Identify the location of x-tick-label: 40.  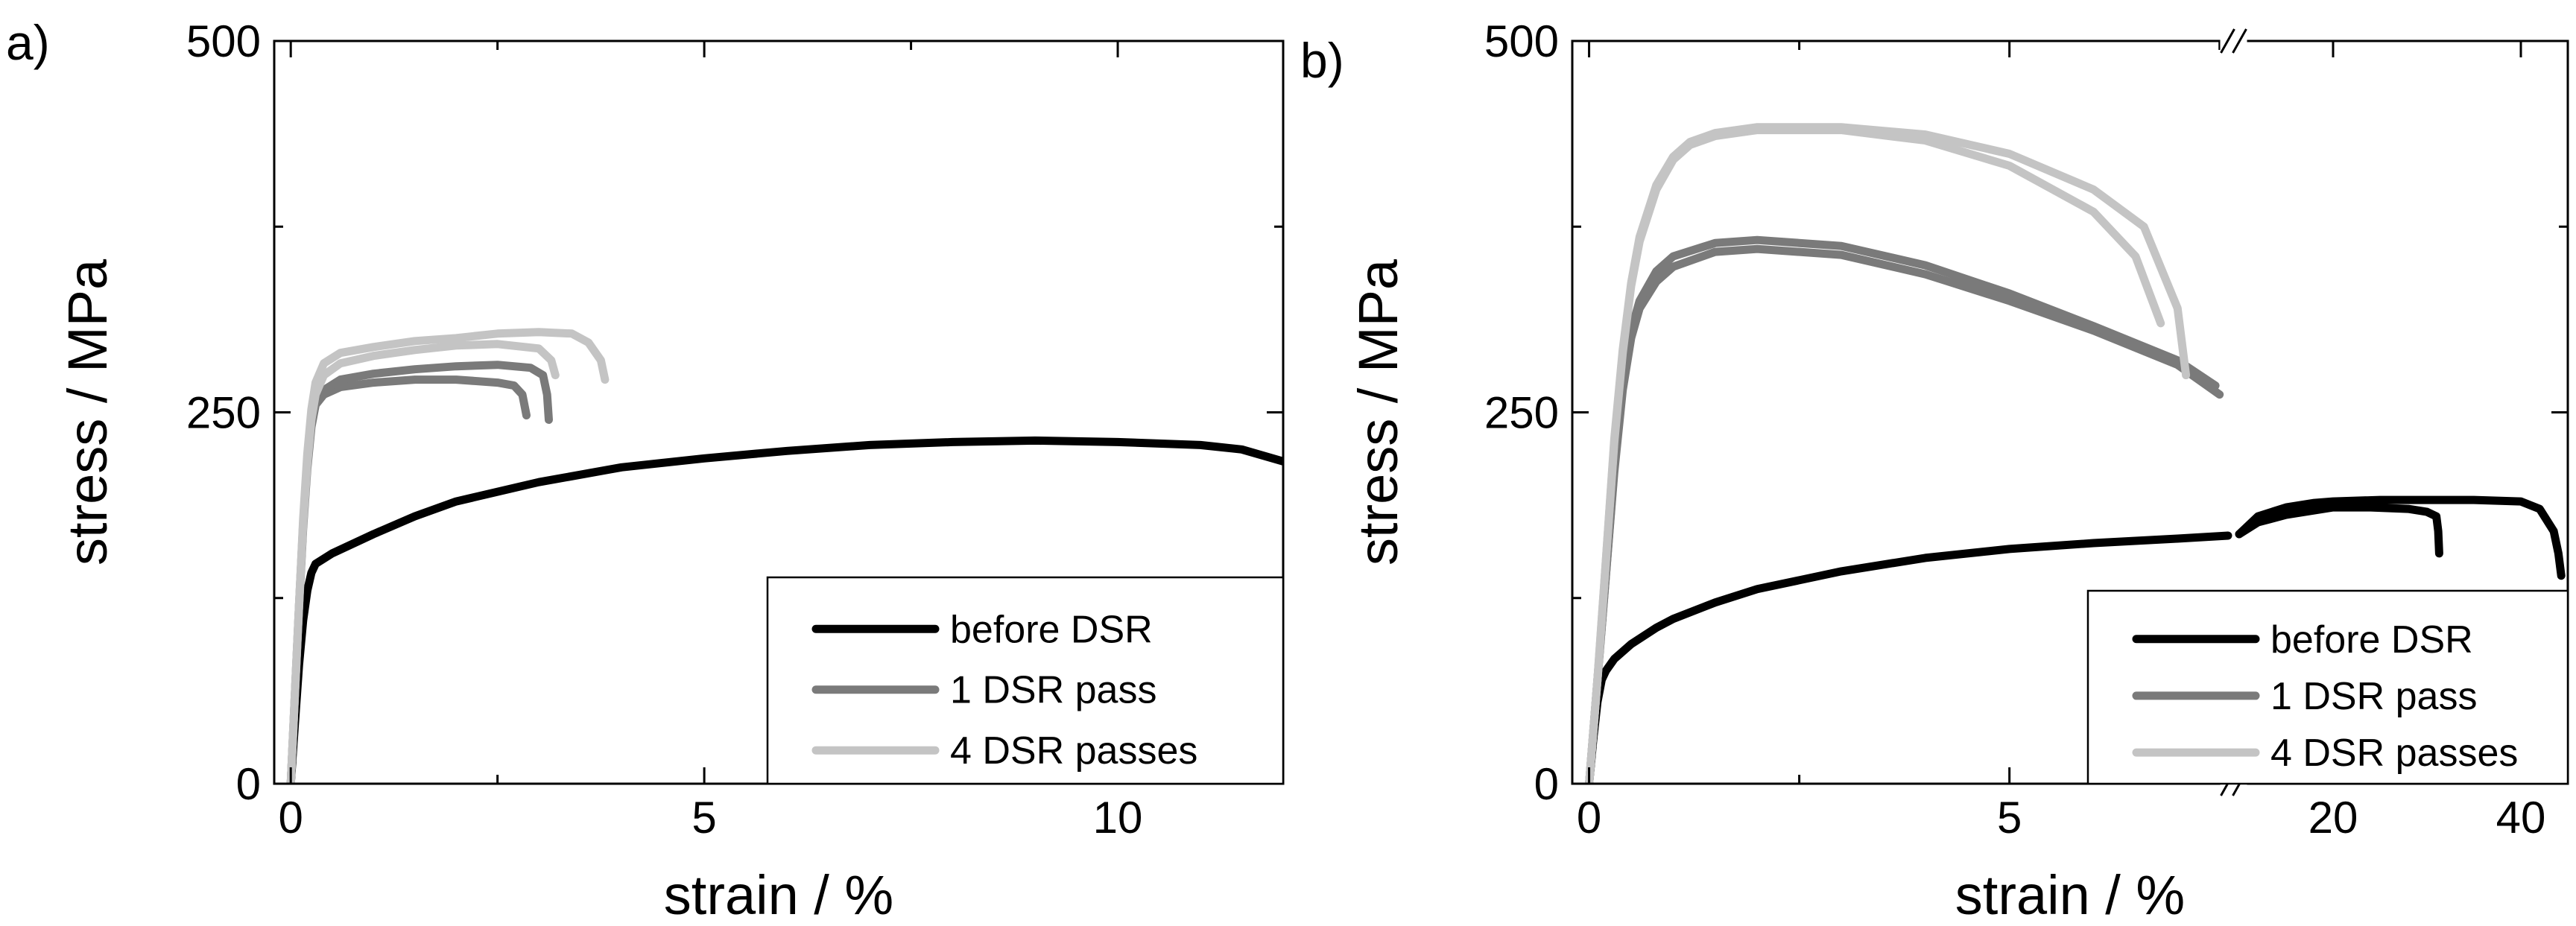
(2521, 818).